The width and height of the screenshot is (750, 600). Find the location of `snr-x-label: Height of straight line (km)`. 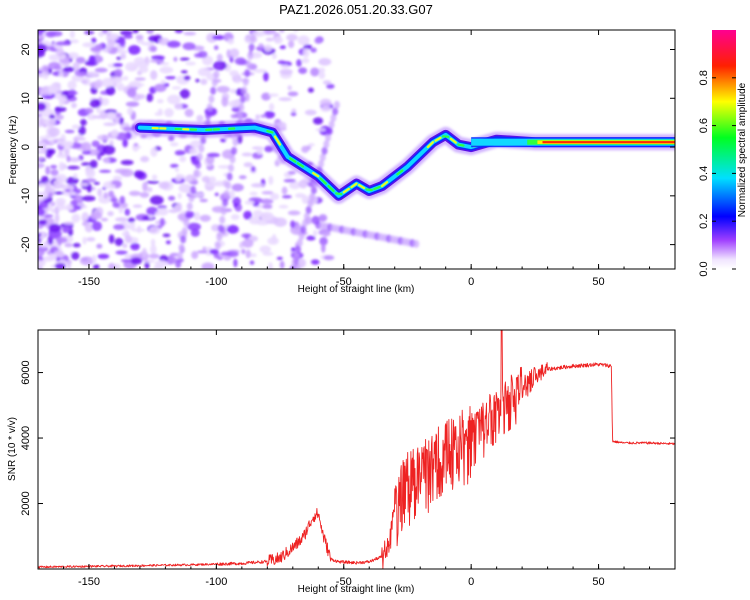

snr-x-label: Height of straight line (km) is located at coordinates (356, 589).